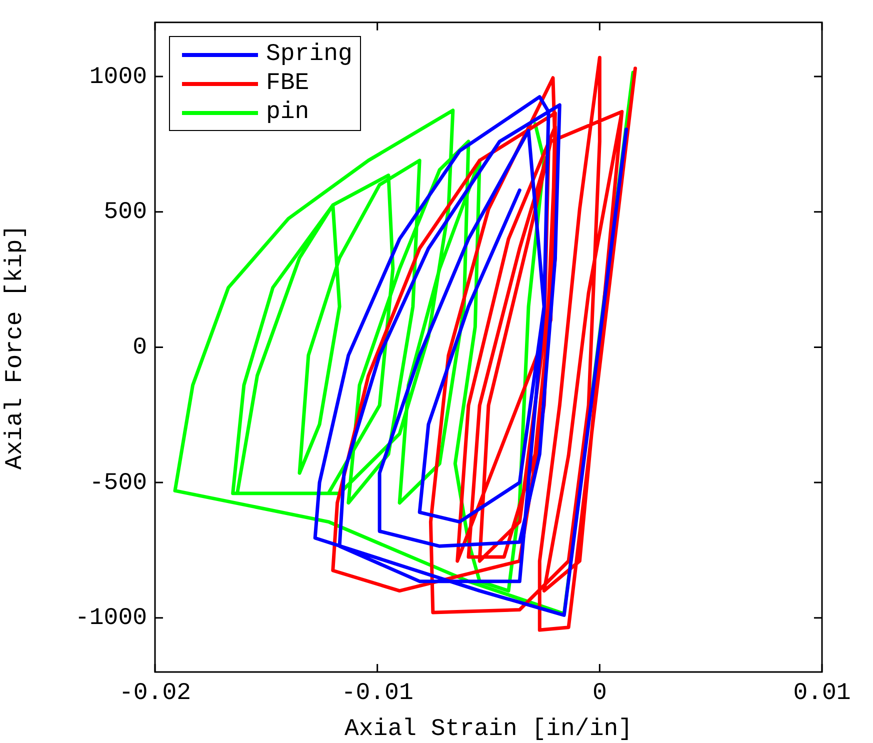 The width and height of the screenshot is (873, 743). What do you see at coordinates (118, 483) in the screenshot?
I see `y-tick-label: -500` at bounding box center [118, 483].